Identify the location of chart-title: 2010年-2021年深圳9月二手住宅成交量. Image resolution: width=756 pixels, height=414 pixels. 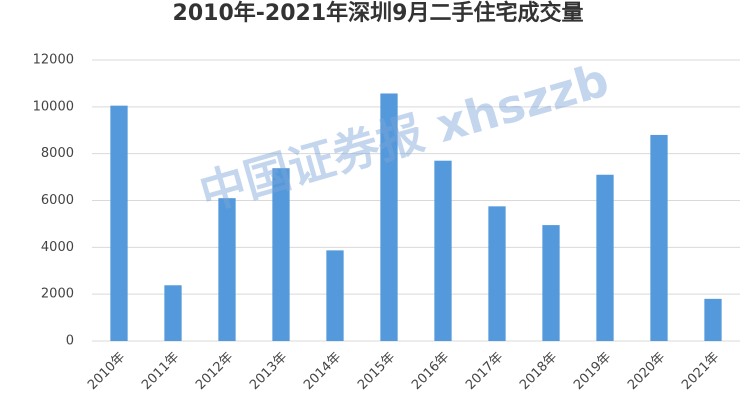
(378, 13).